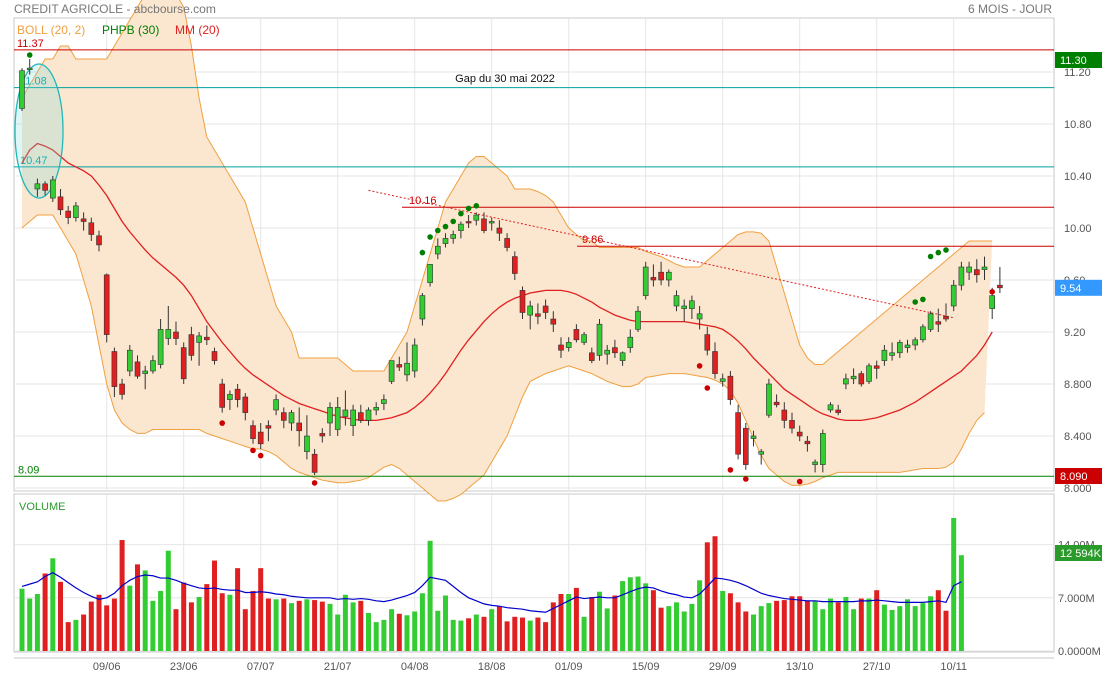  I want to click on x-tick-label: 23/06, so click(184, 667).